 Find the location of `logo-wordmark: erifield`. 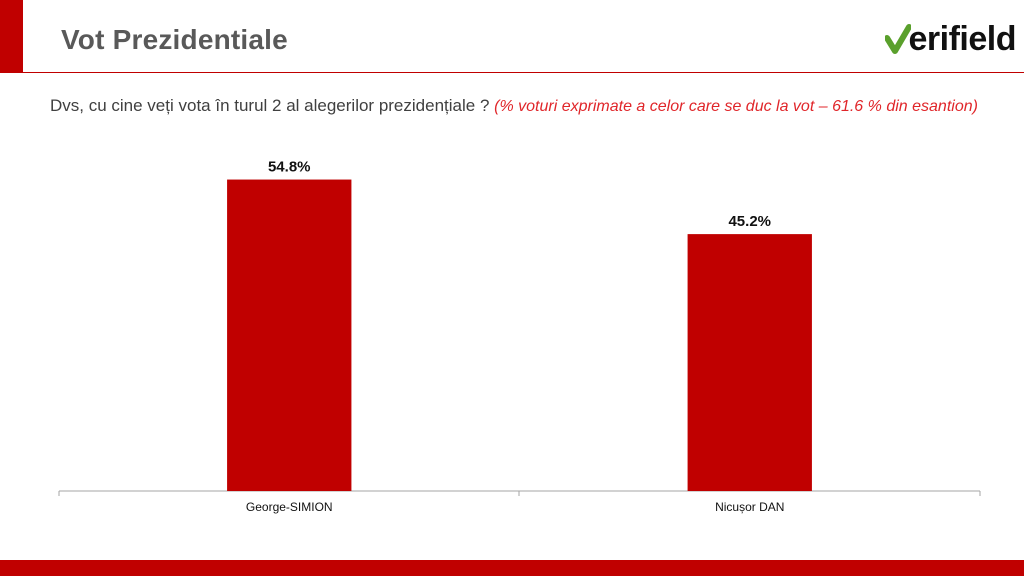

logo-wordmark: erifield is located at coordinates (962, 38).